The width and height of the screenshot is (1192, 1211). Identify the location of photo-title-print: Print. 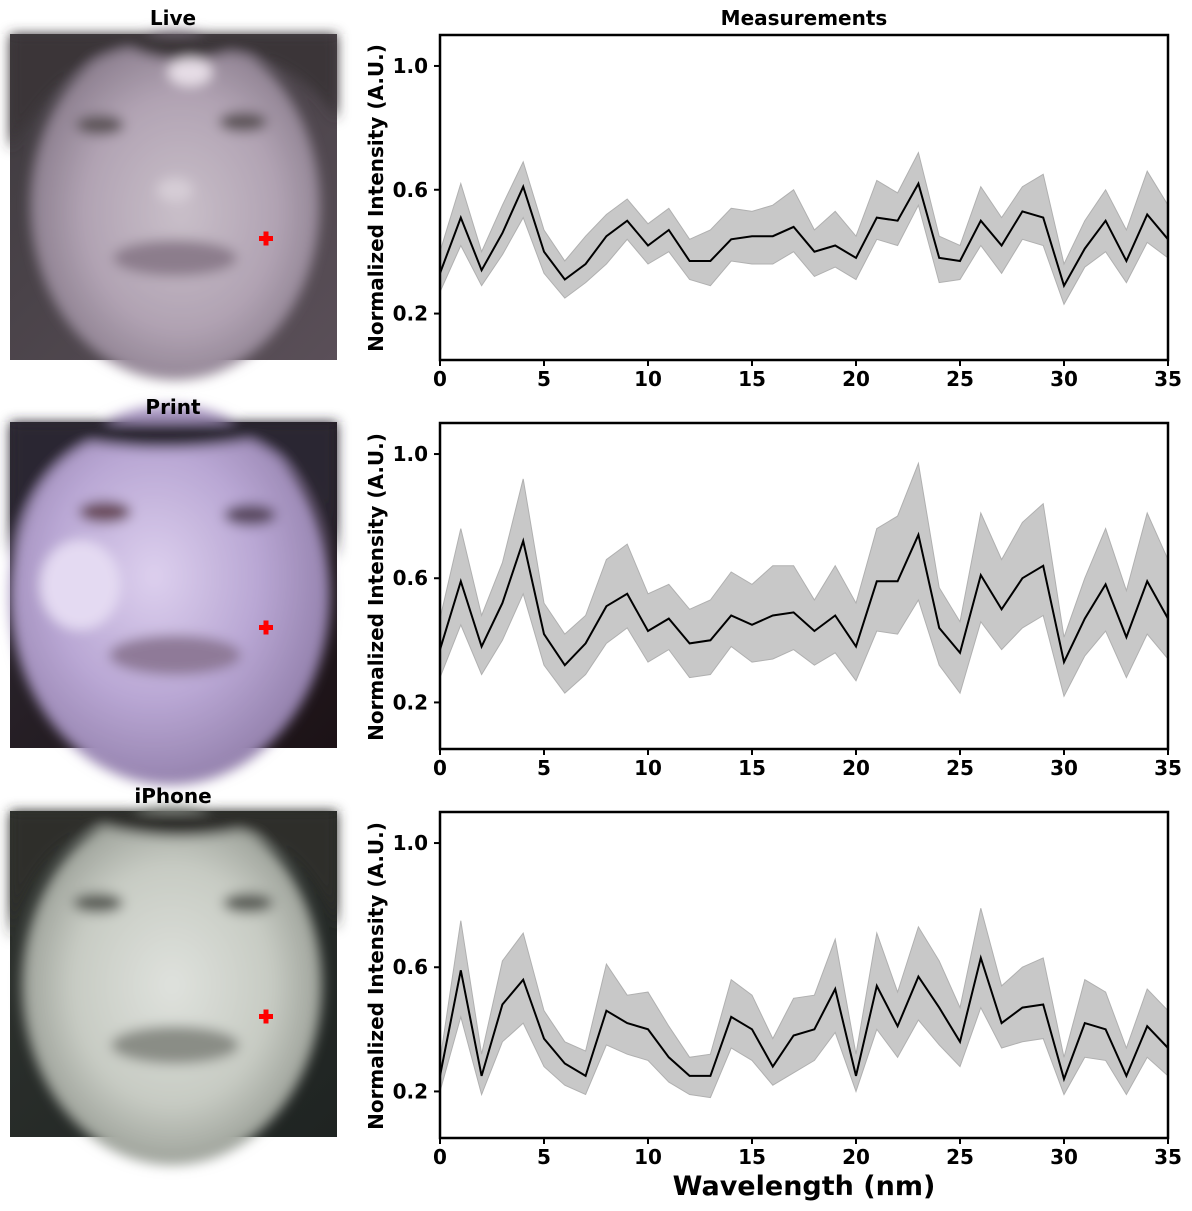
(173, 407).